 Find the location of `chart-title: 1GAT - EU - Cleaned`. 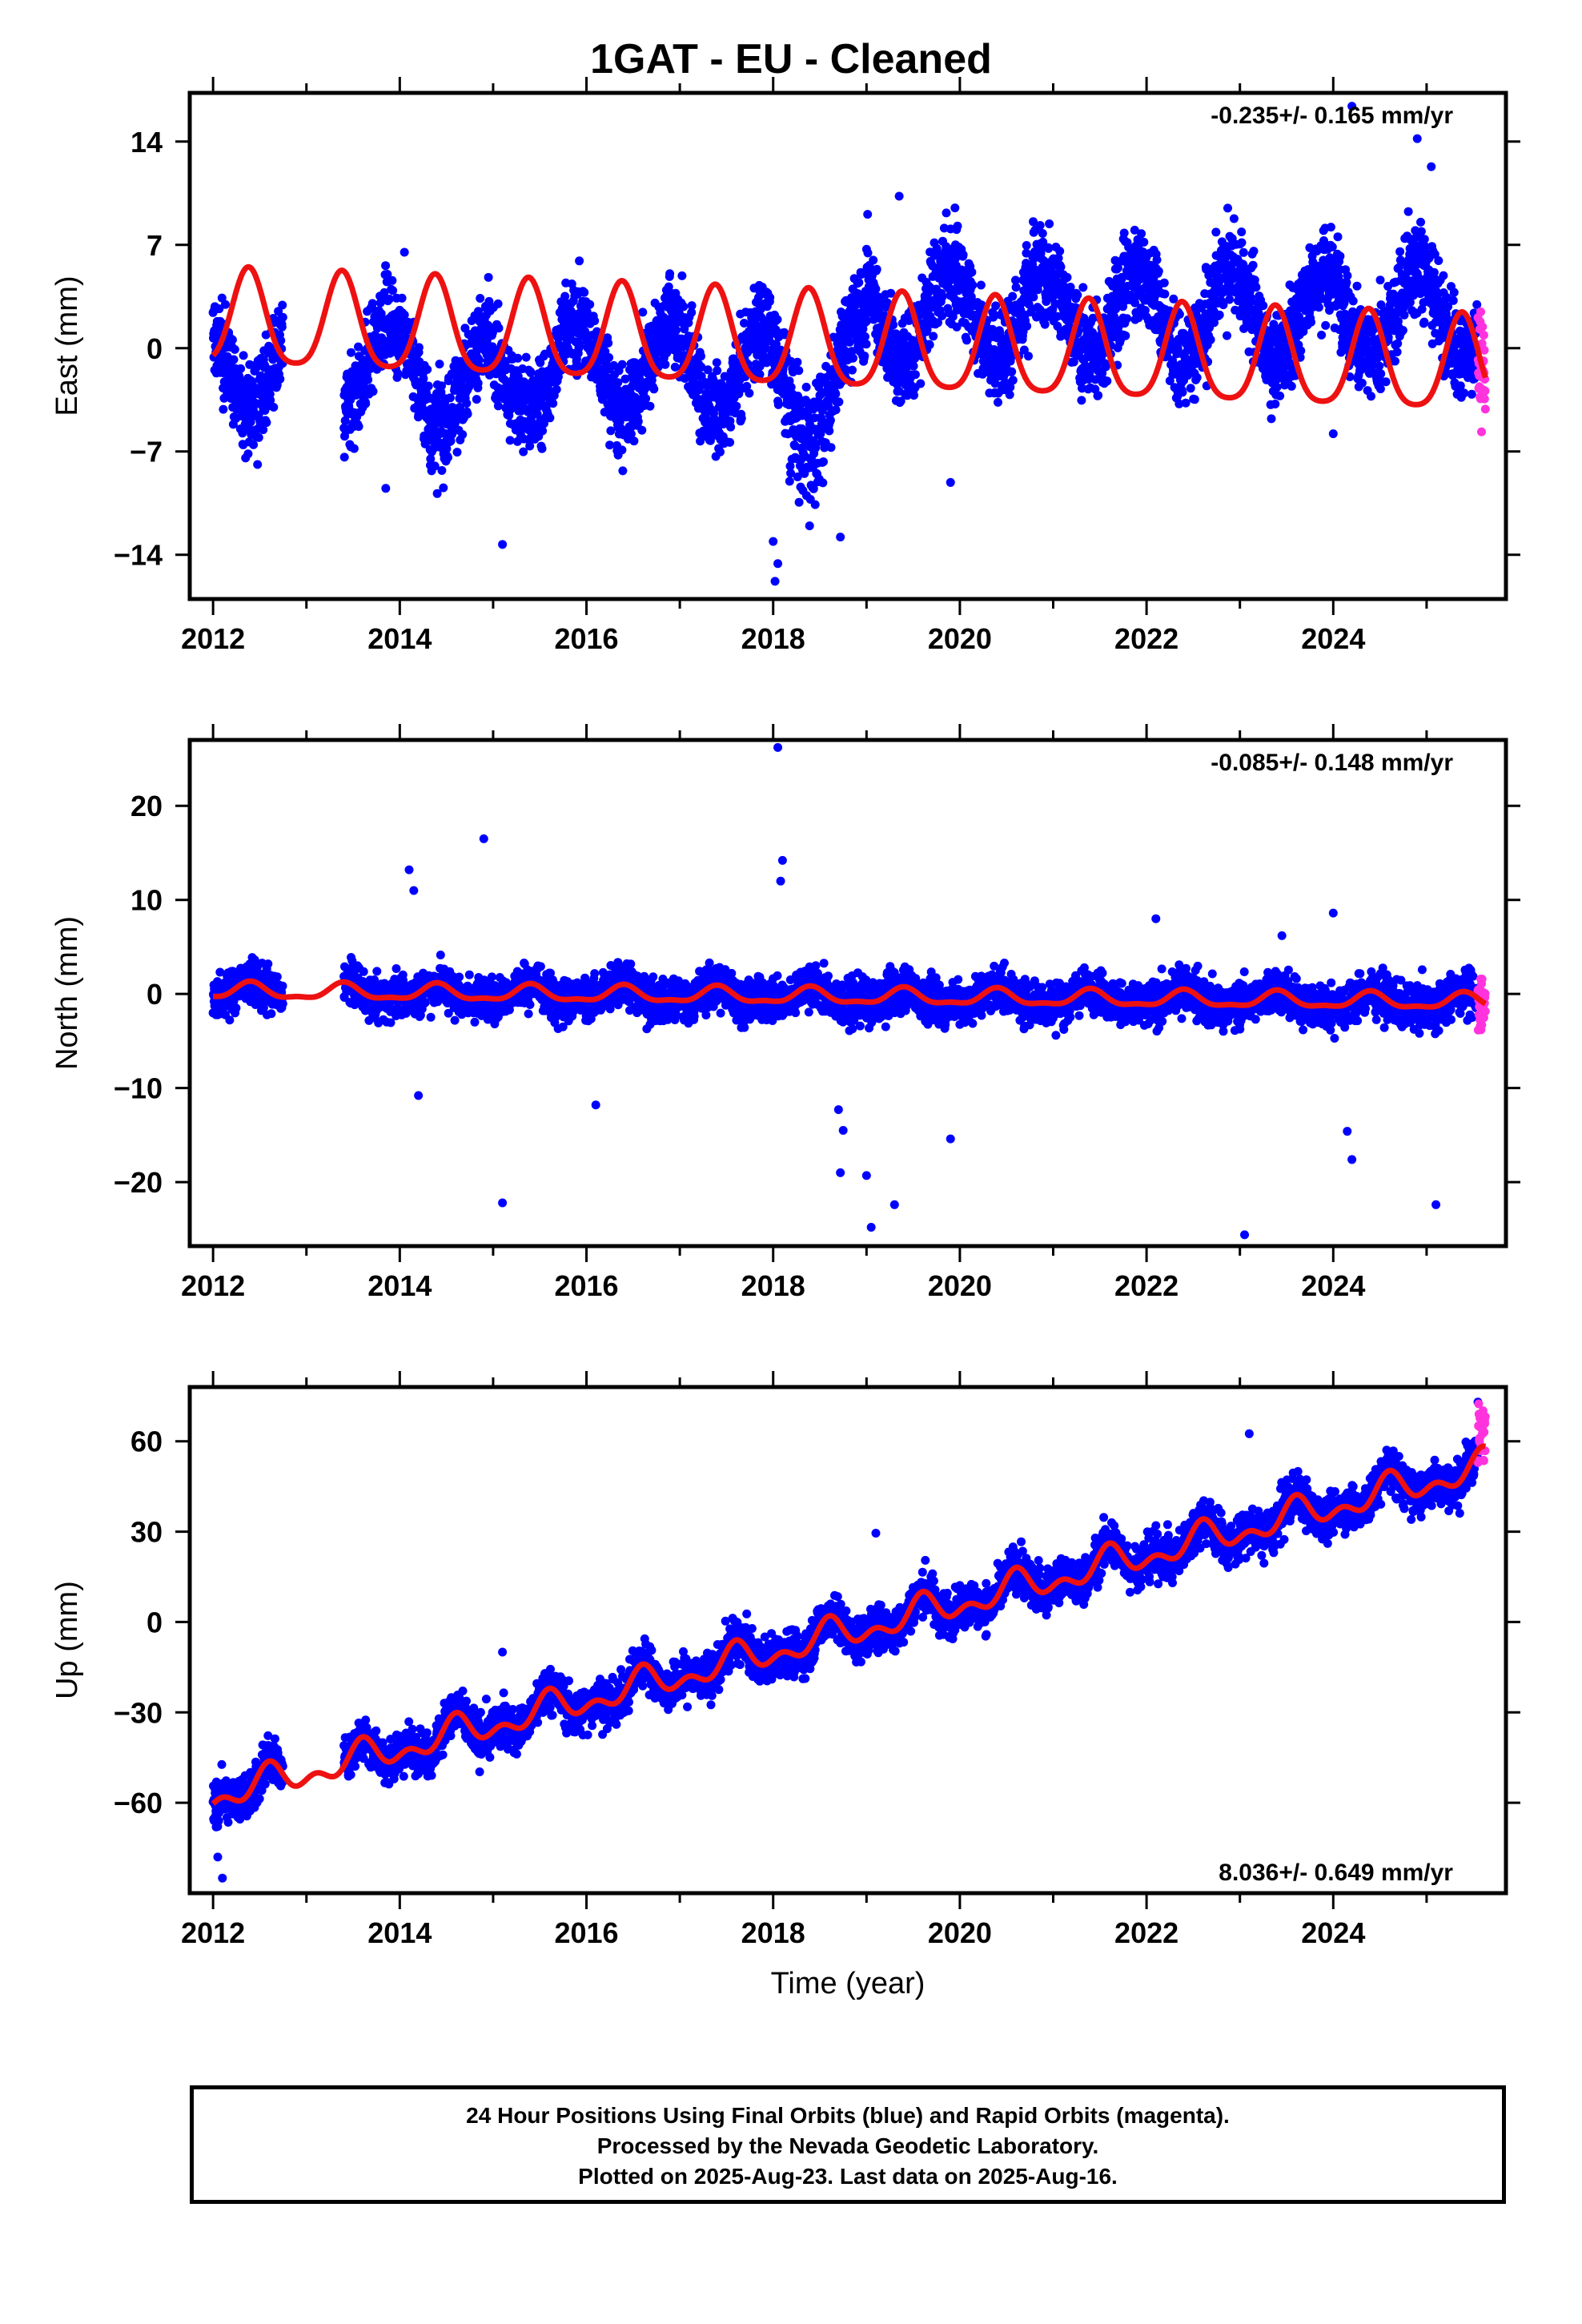

chart-title: 1GAT - EU - Cleaned is located at coordinates (791, 59).